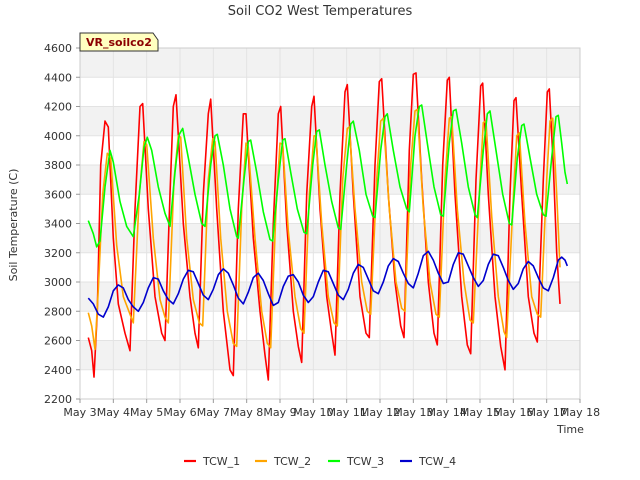 This screenshot has height=480, width=640. I want to click on x-tick-label: May 4, so click(113, 412).